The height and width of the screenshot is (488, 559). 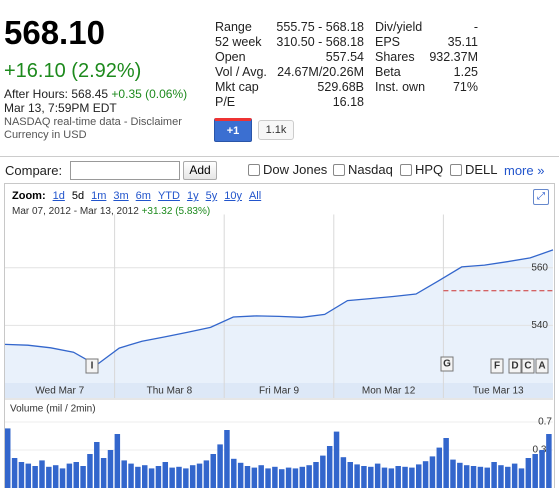 I want to click on event-label: C, so click(x=527, y=366).